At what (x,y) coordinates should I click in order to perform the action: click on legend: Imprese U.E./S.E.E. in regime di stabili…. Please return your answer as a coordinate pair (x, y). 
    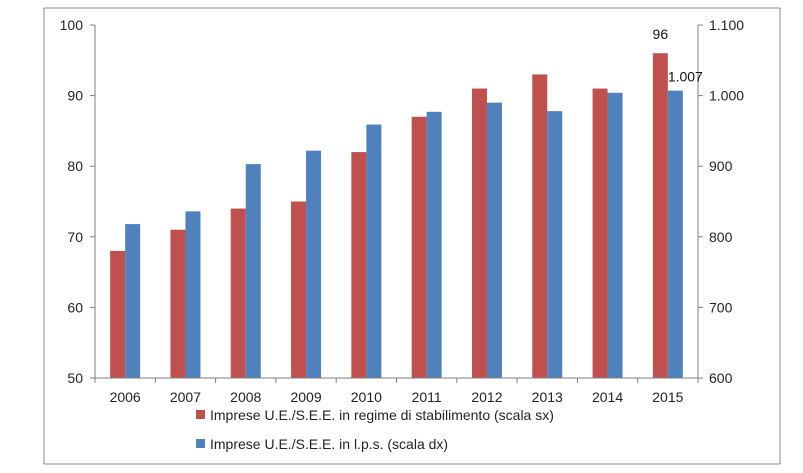
    Looking at the image, I should click on (375, 429).